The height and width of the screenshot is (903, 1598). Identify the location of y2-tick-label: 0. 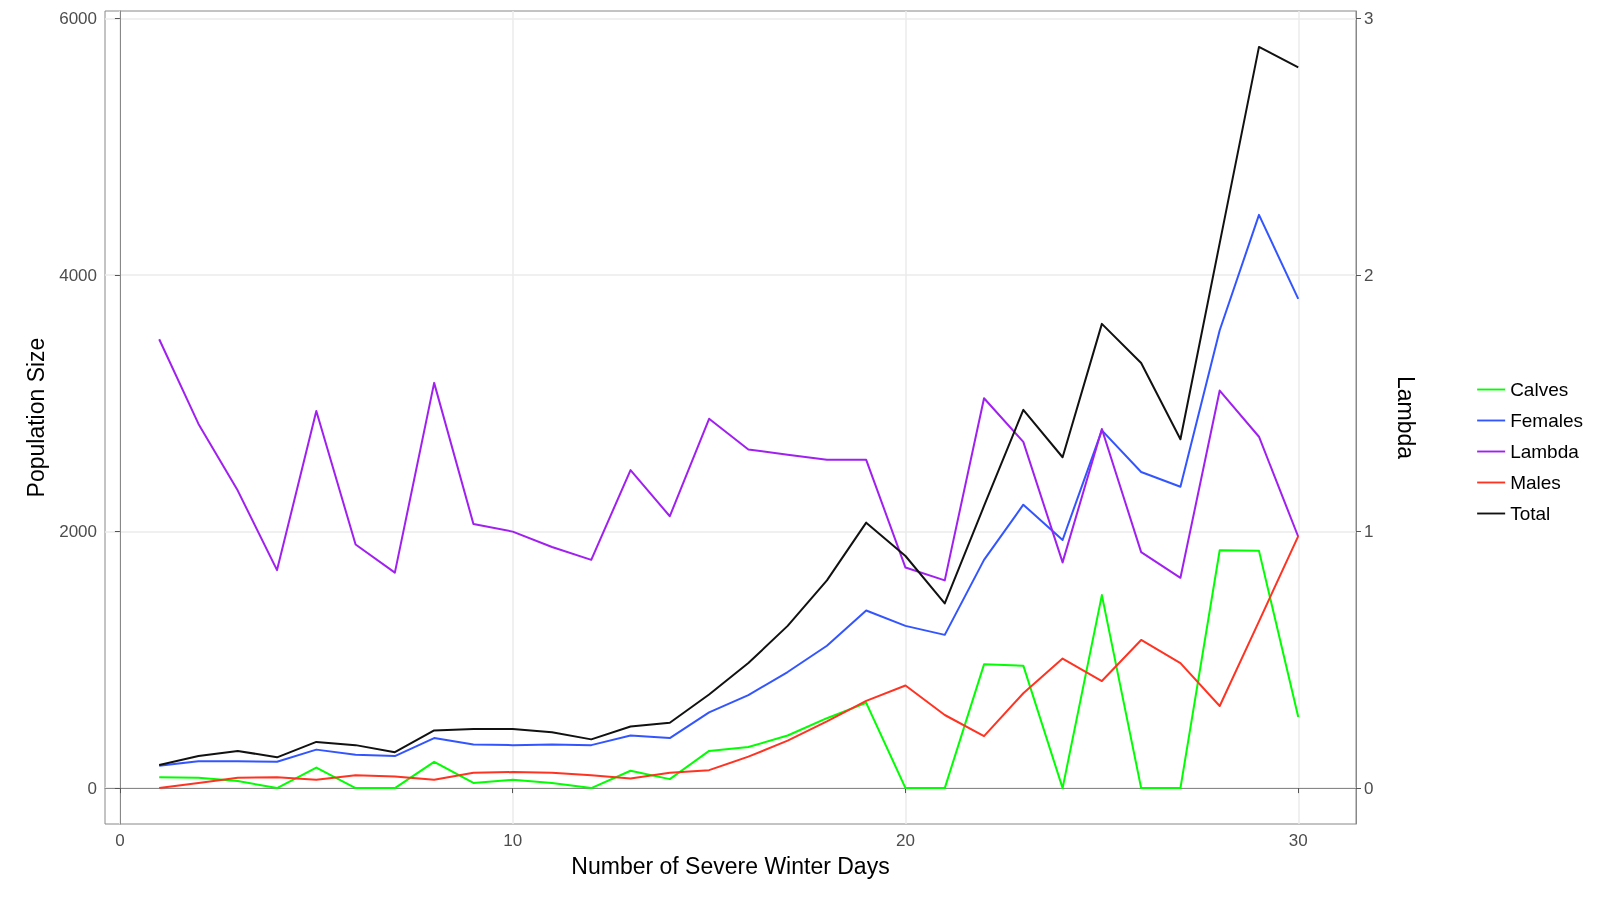
(1369, 788).